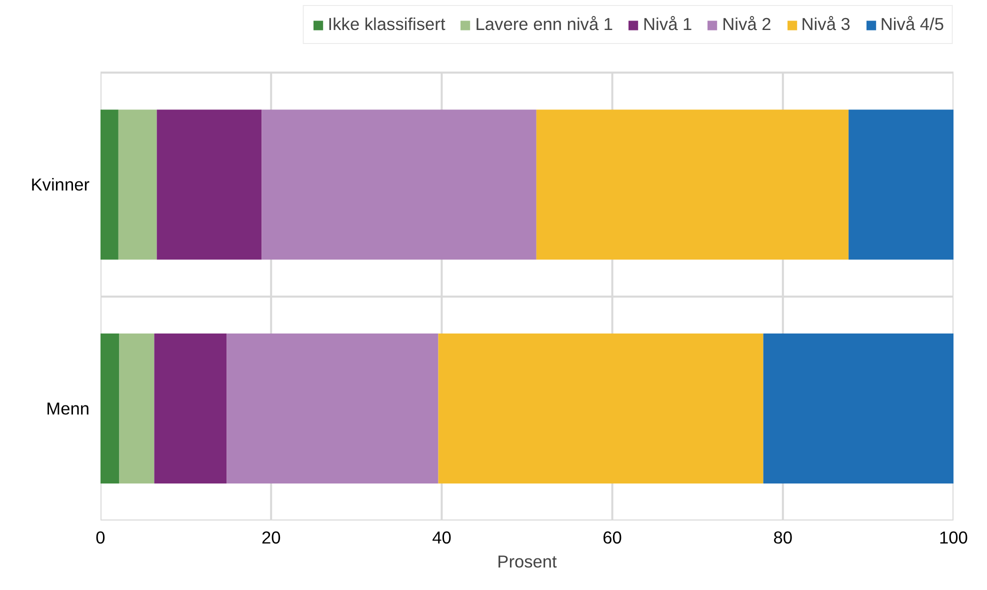  I want to click on x-axis-title: Prosent, so click(527, 562).